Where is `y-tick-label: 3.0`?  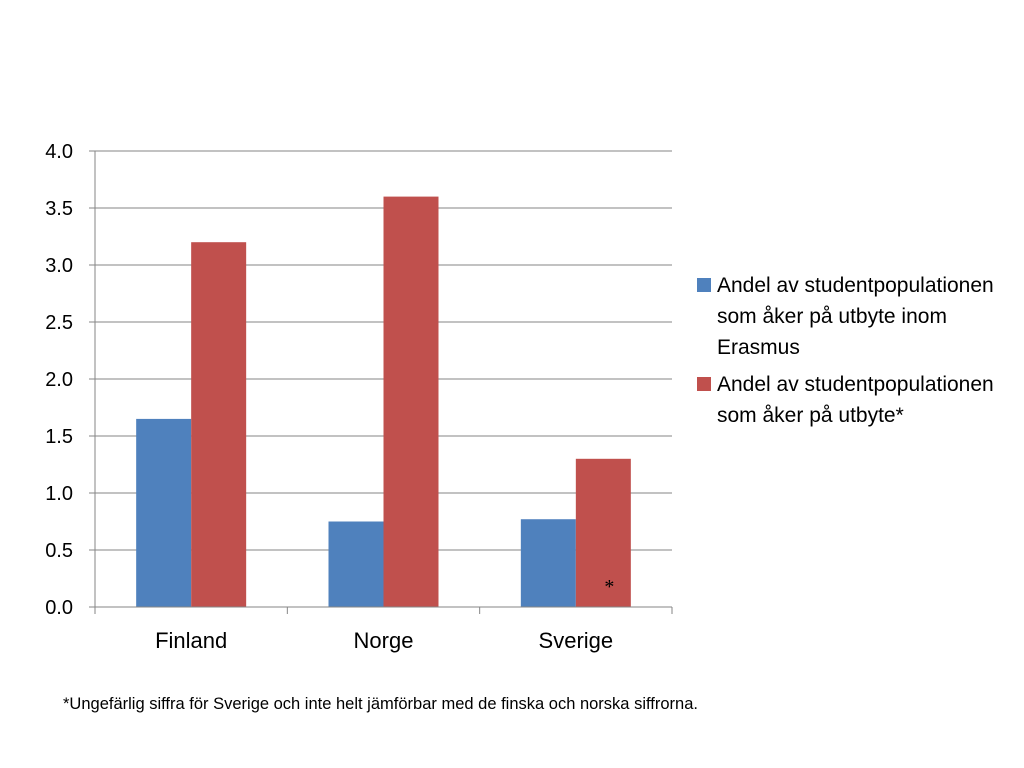 y-tick-label: 3.0 is located at coordinates (59, 266).